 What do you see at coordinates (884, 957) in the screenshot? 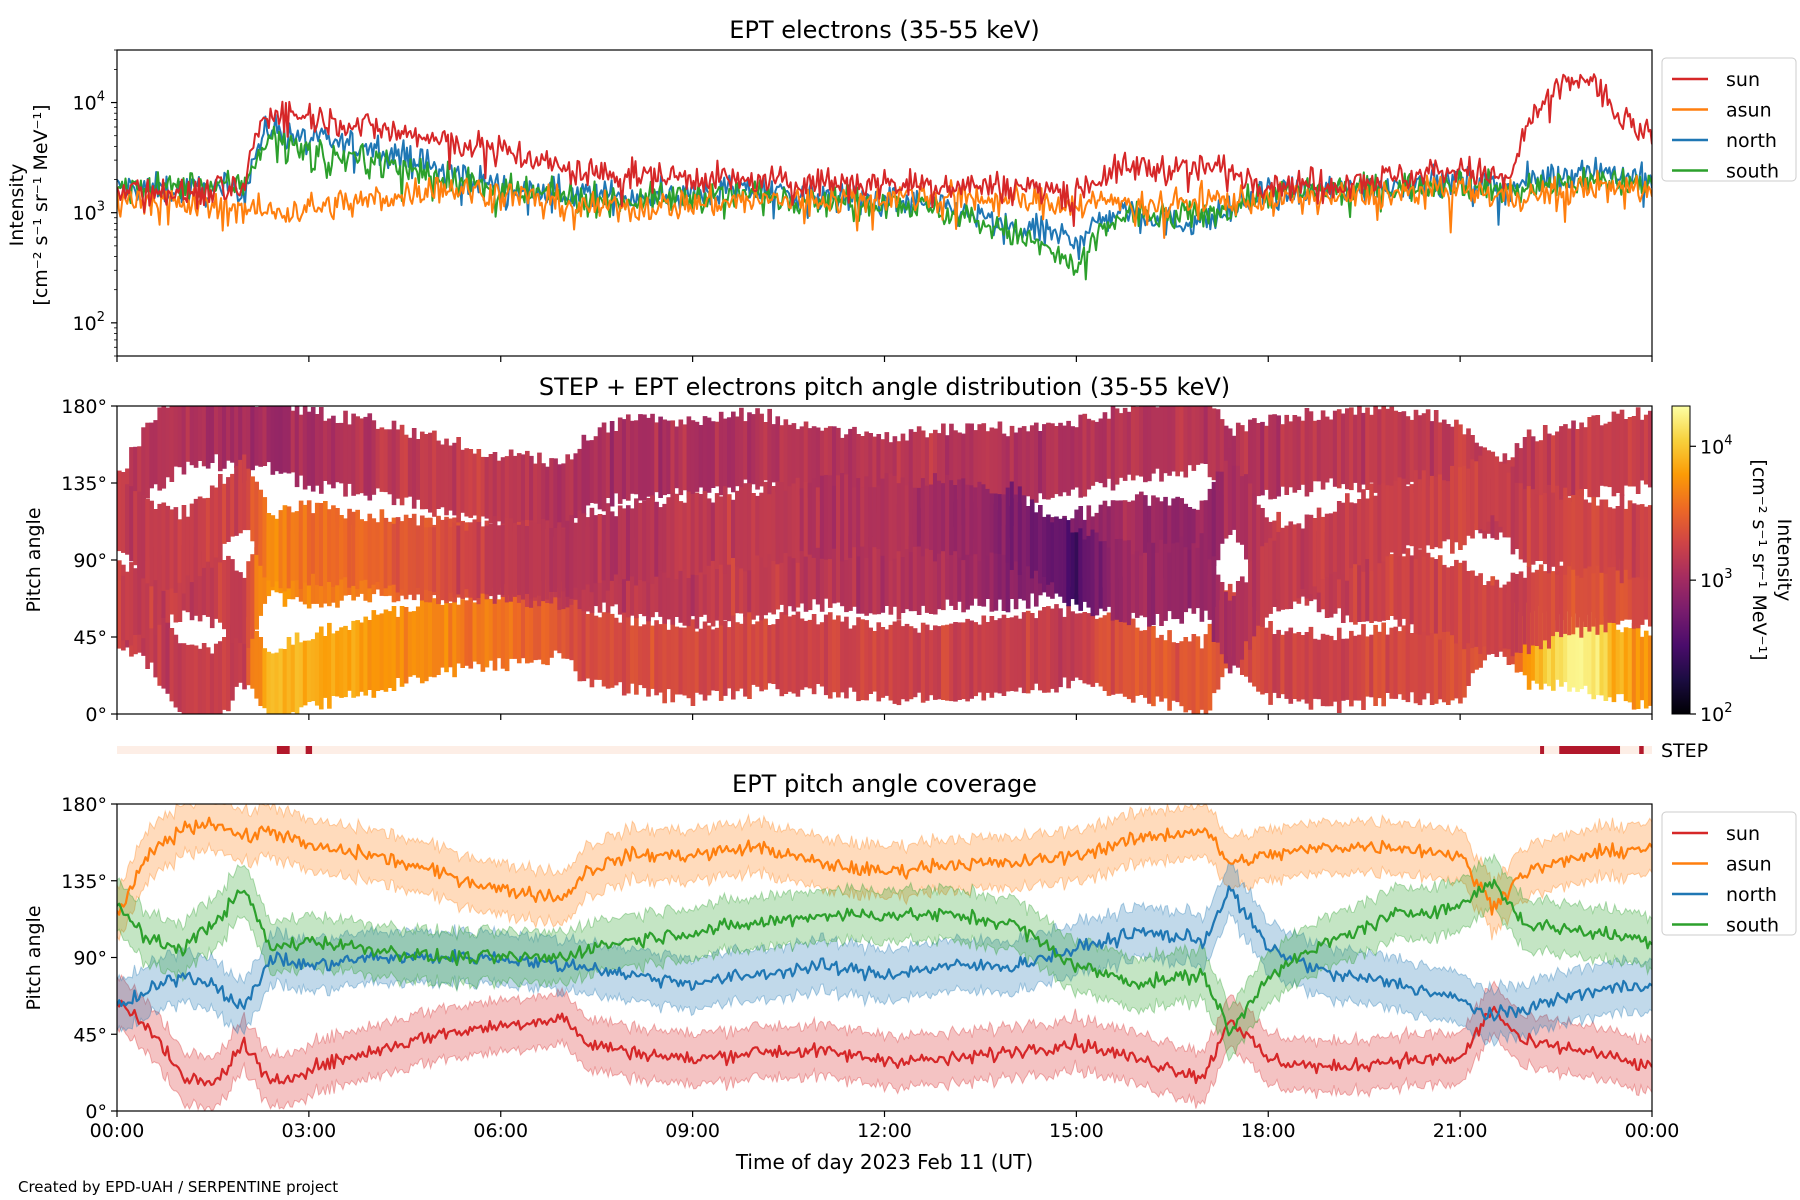
I see `series-line-south` at bounding box center [884, 957].